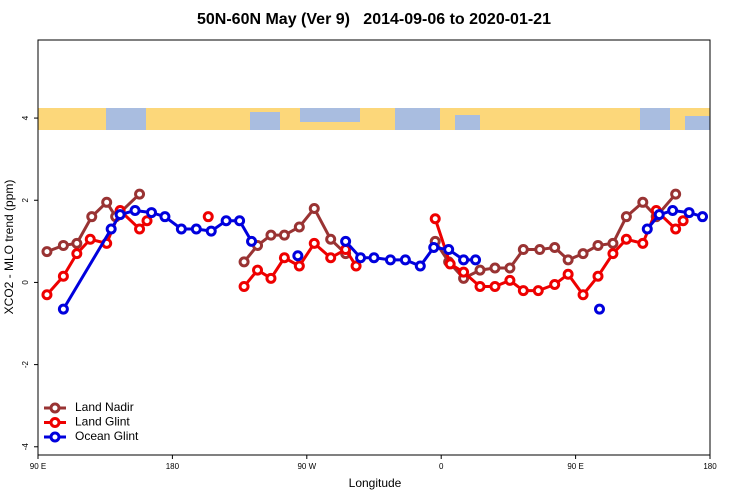  What do you see at coordinates (25, 199) in the screenshot?
I see `y-tick-label: 2` at bounding box center [25, 199].